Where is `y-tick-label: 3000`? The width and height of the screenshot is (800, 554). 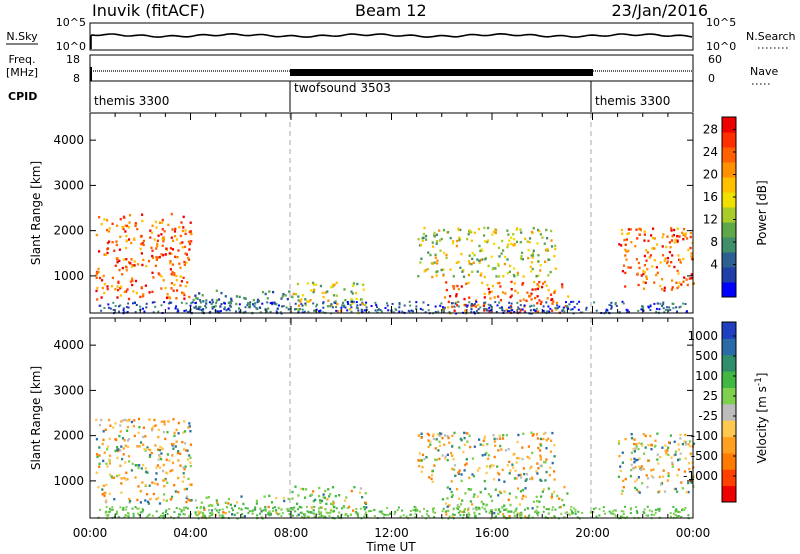 y-tick-label: 3000 is located at coordinates (68, 390).